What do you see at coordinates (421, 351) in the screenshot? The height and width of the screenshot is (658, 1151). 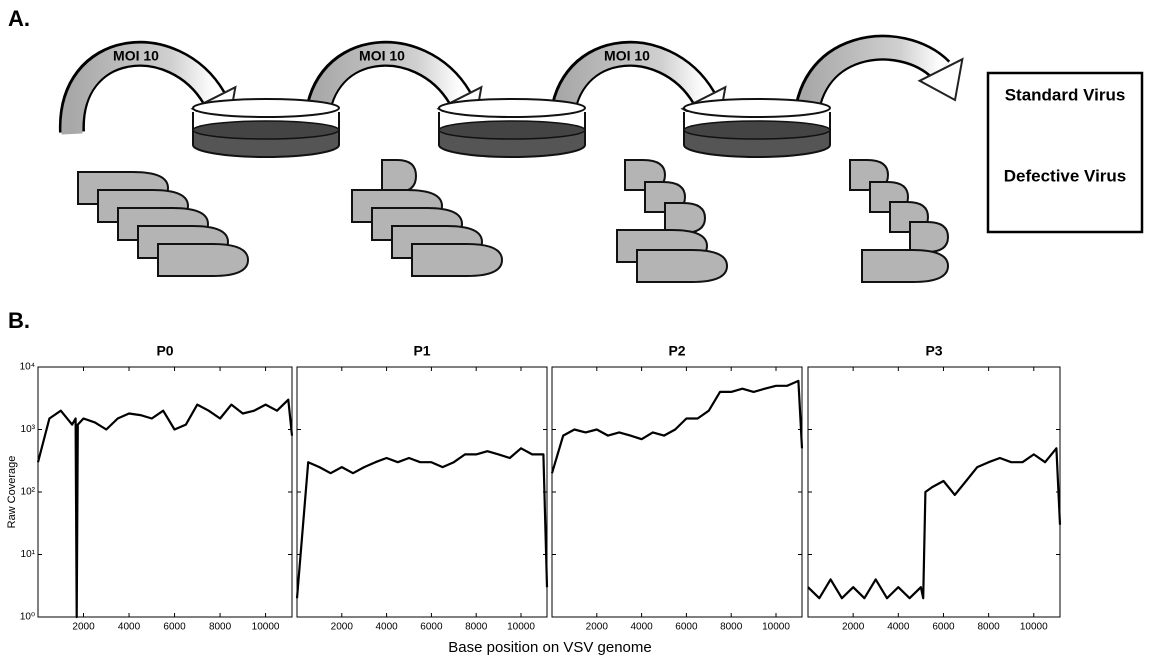 I see `chart-title: P1` at bounding box center [421, 351].